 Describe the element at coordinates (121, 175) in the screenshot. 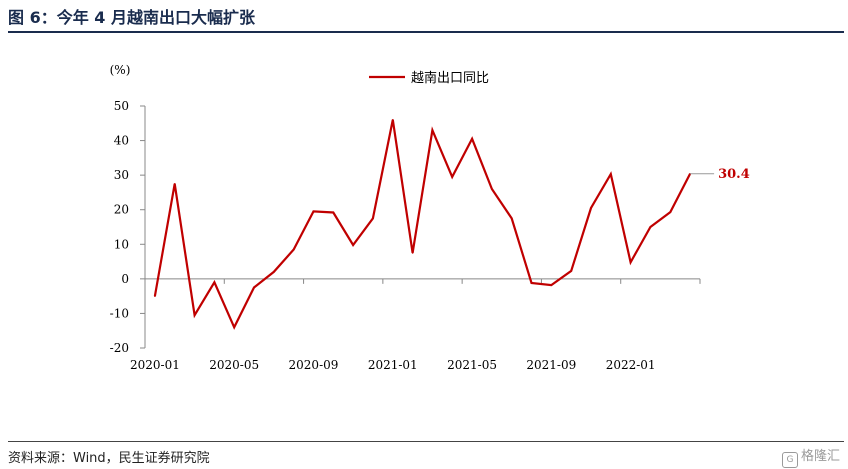

I see `y-tick-label: 30` at that location.